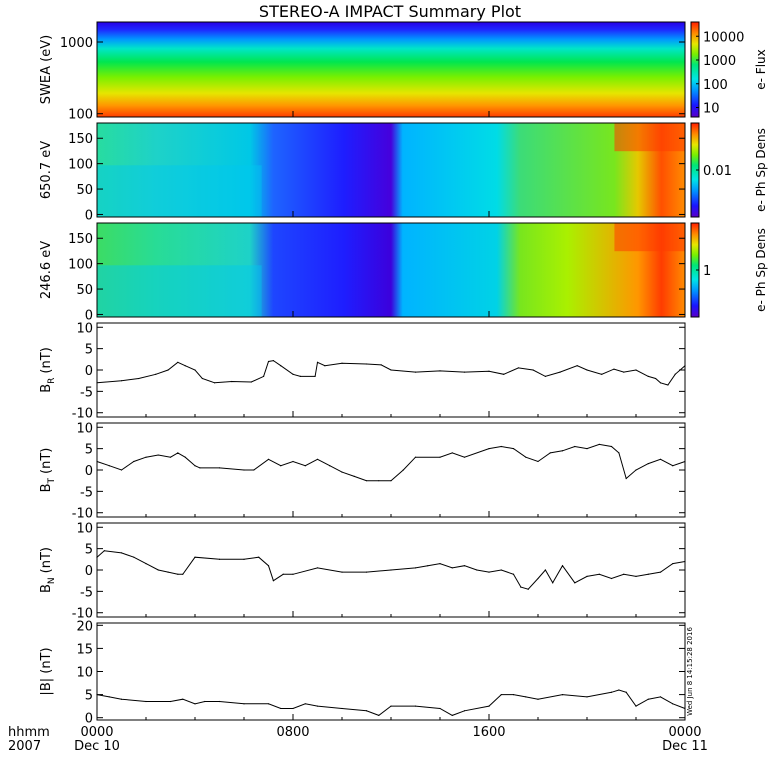  I want to click on bmag-ylabel-main: |B| (nT), so click(46, 671).